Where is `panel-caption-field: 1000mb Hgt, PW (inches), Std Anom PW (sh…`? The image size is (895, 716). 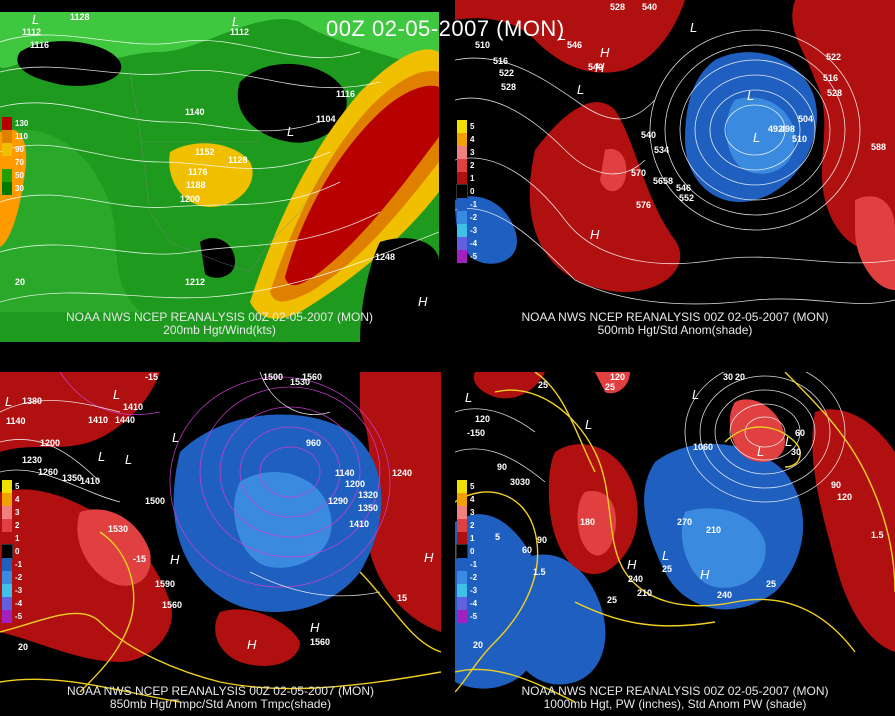
panel-caption-field: 1000mb Hgt, PW (inches), Std Anom PW (sh… is located at coordinates (675, 704).